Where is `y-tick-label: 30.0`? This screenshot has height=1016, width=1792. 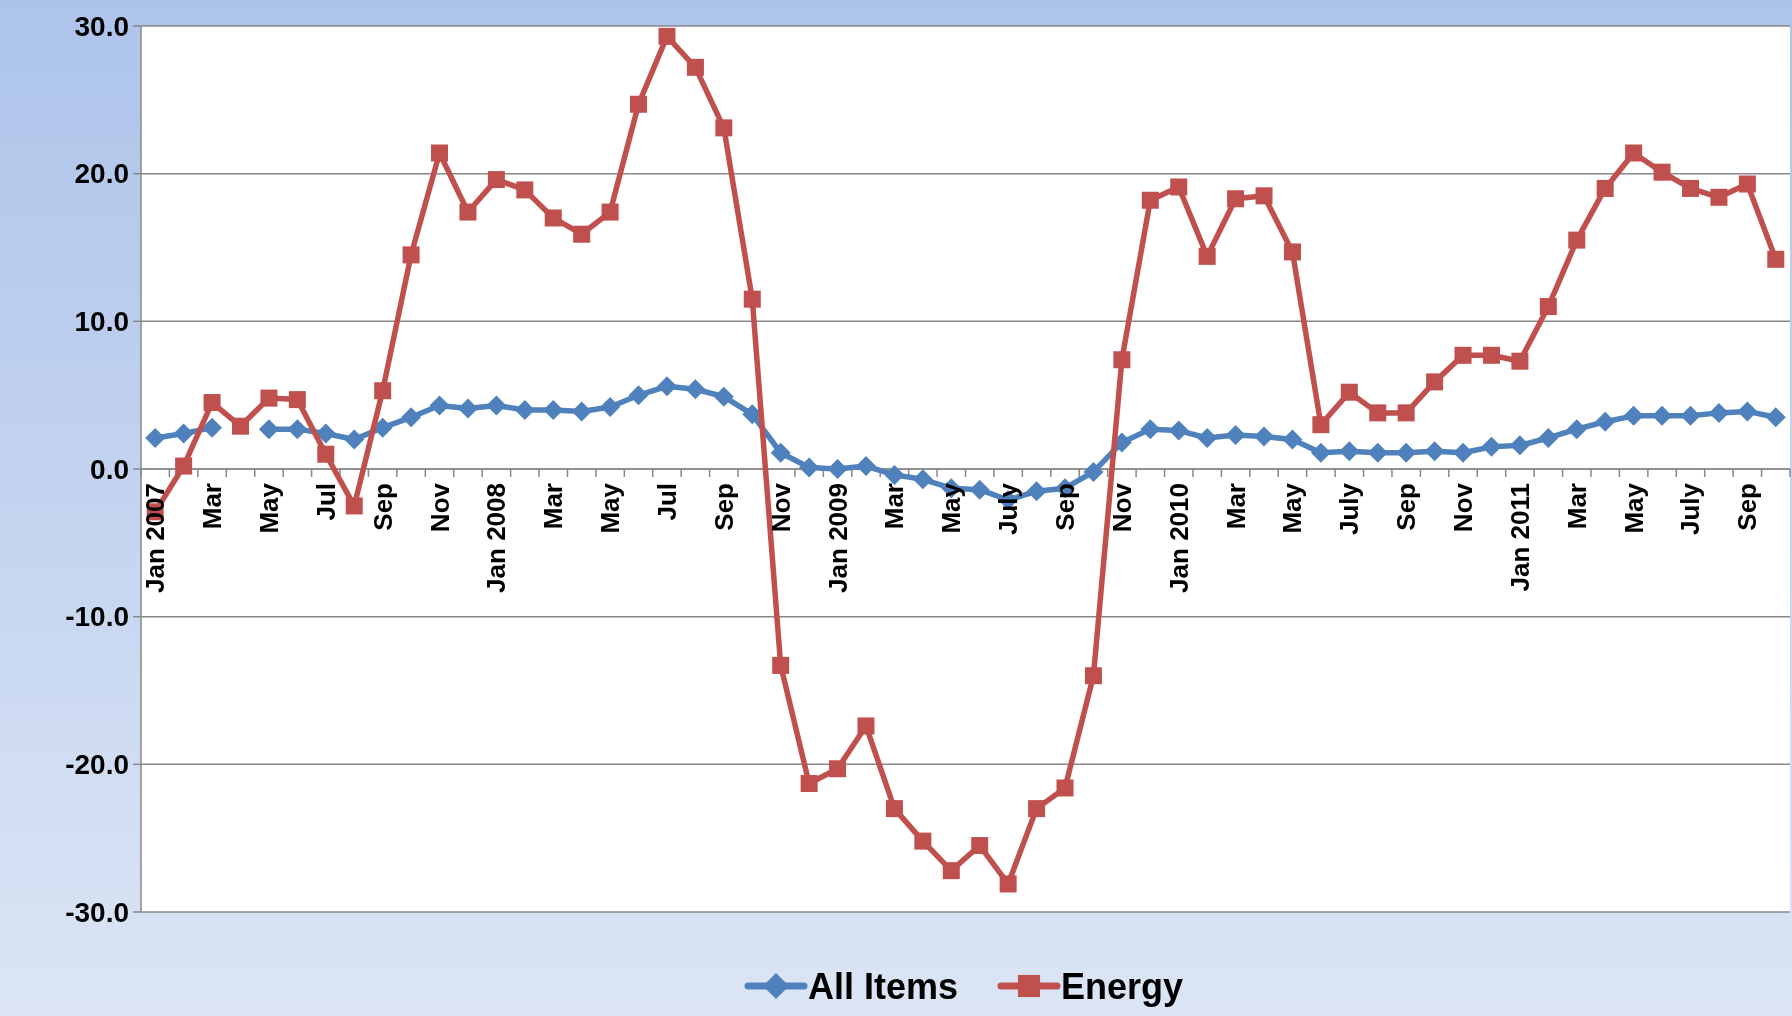 y-tick-label: 30.0 is located at coordinates (101, 26).